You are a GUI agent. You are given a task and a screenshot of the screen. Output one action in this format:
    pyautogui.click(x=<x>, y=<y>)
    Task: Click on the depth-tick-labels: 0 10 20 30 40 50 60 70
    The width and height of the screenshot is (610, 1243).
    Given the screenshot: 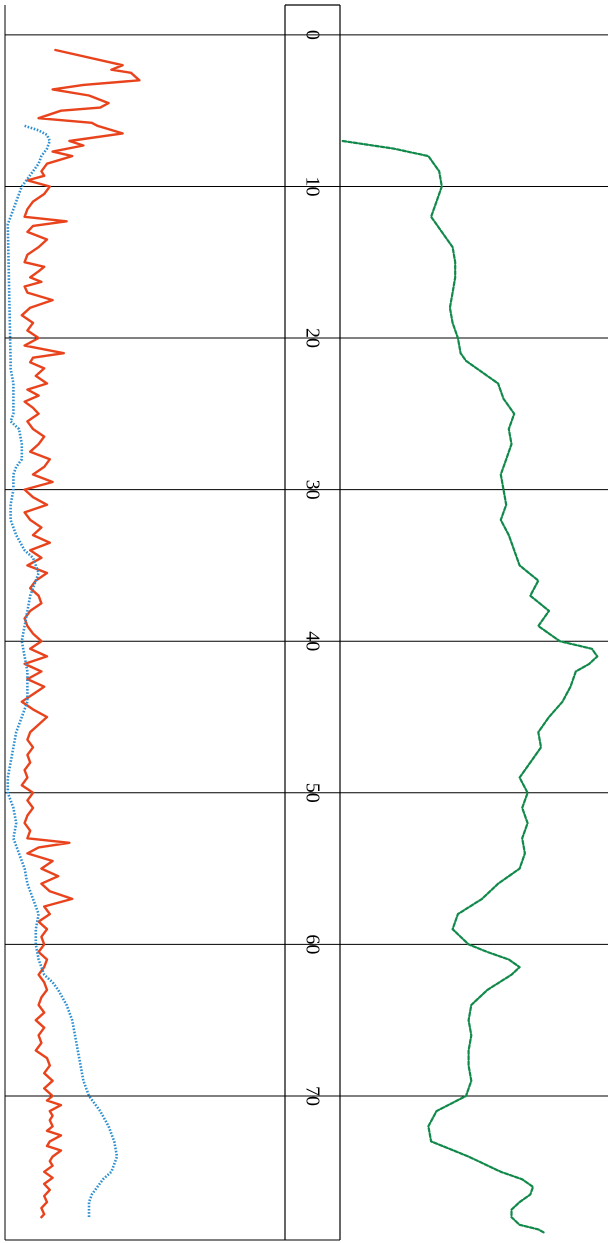 What is the action you would take?
    pyautogui.click(x=313, y=568)
    